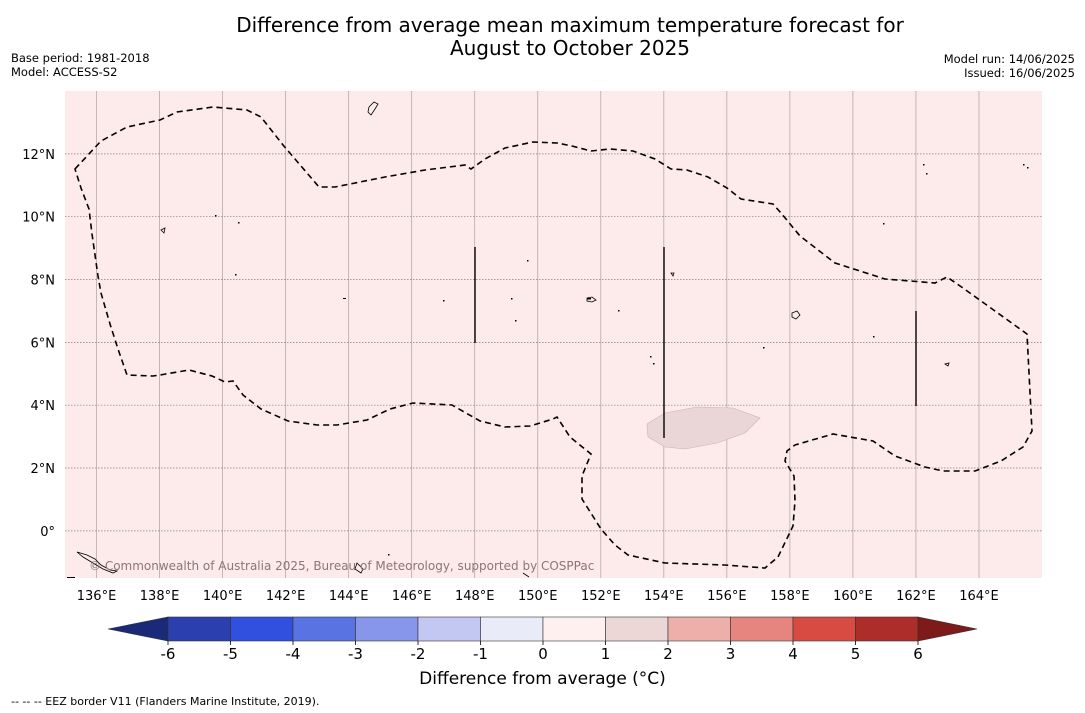 The image size is (1085, 713). Describe the element at coordinates (168, 654) in the screenshot. I see `colorbar-tick-label: -6` at that location.